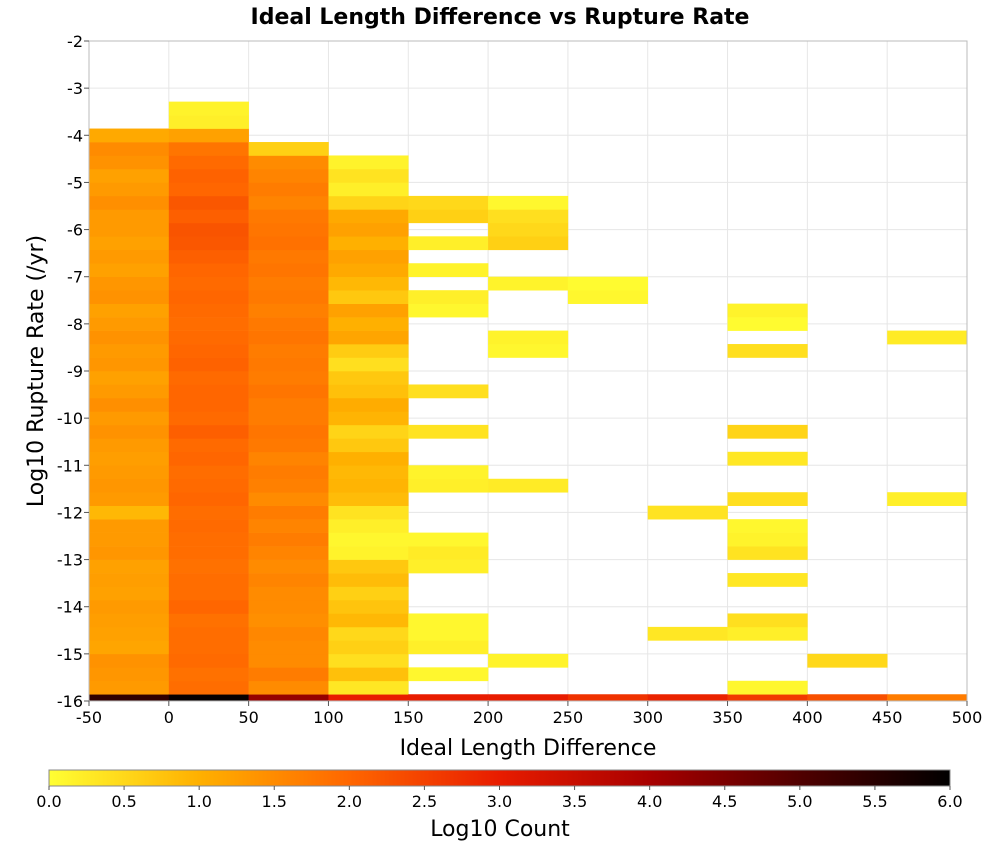  Describe the element at coordinates (123, 801) in the screenshot. I see `colorbar-tick-label: 0.5` at that location.